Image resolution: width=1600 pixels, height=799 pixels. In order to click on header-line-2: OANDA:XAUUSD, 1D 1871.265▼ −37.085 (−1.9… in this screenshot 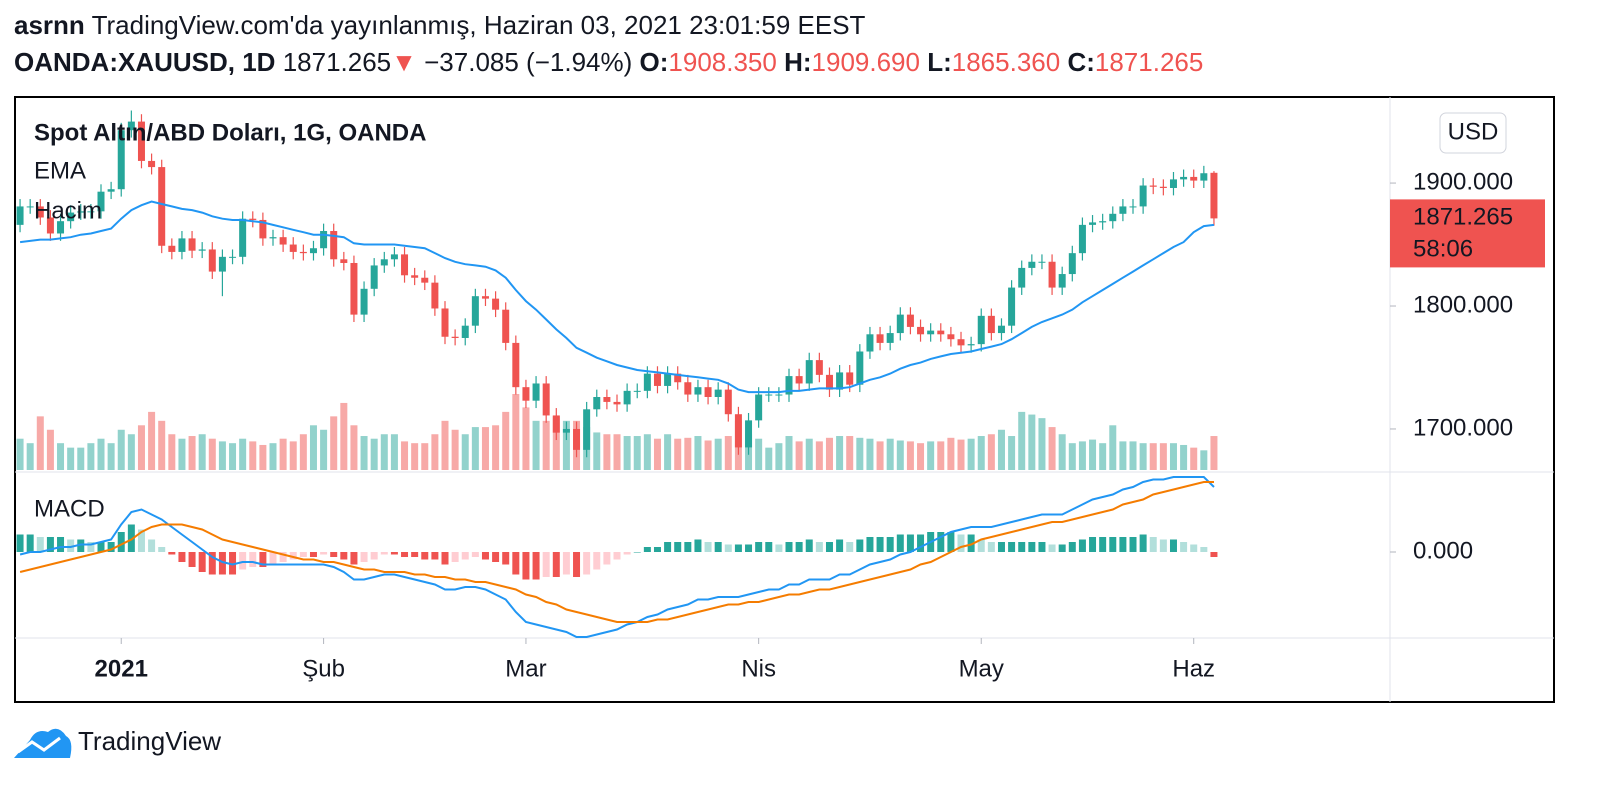, I will do `click(608, 62)`.